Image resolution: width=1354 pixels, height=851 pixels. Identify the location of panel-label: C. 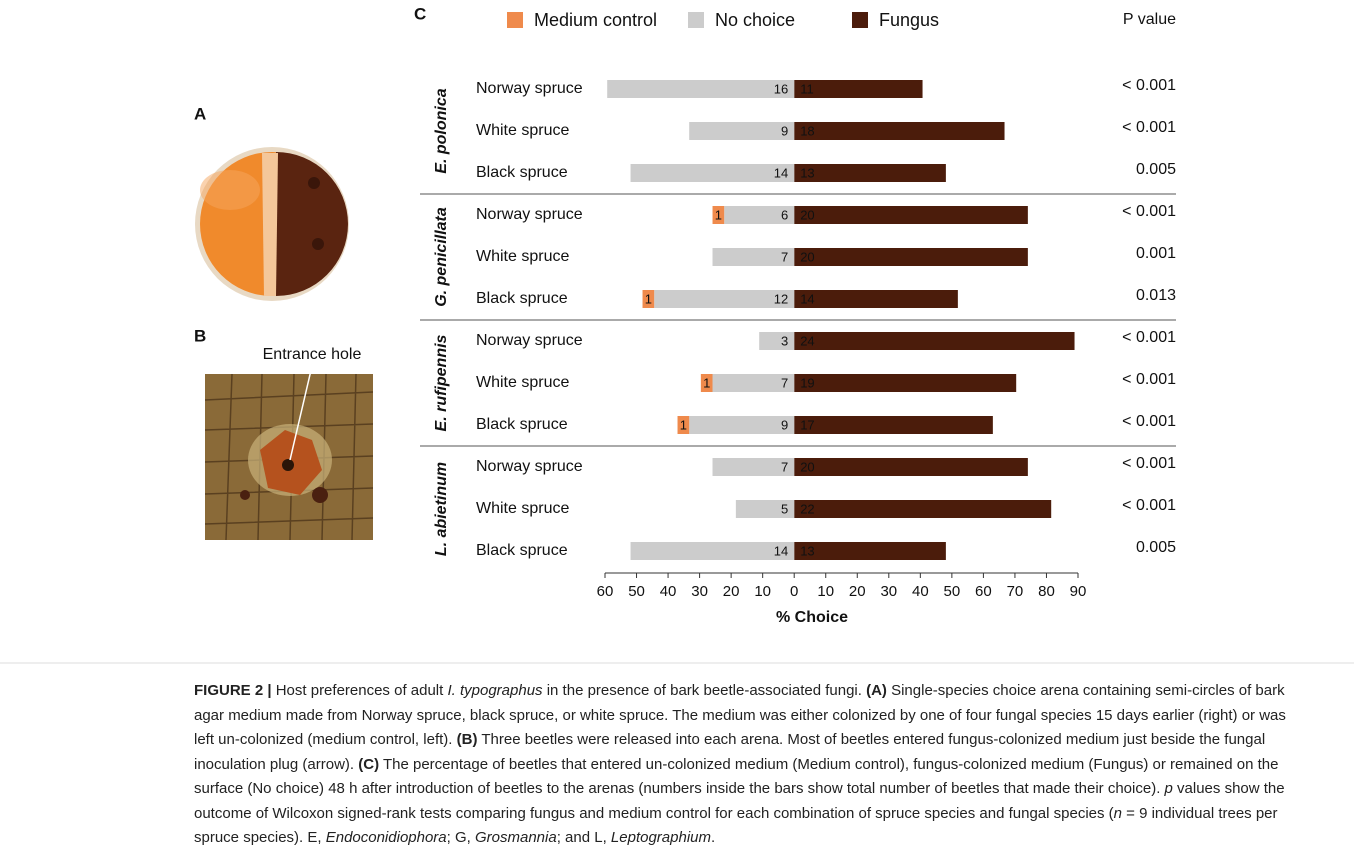
(420, 13).